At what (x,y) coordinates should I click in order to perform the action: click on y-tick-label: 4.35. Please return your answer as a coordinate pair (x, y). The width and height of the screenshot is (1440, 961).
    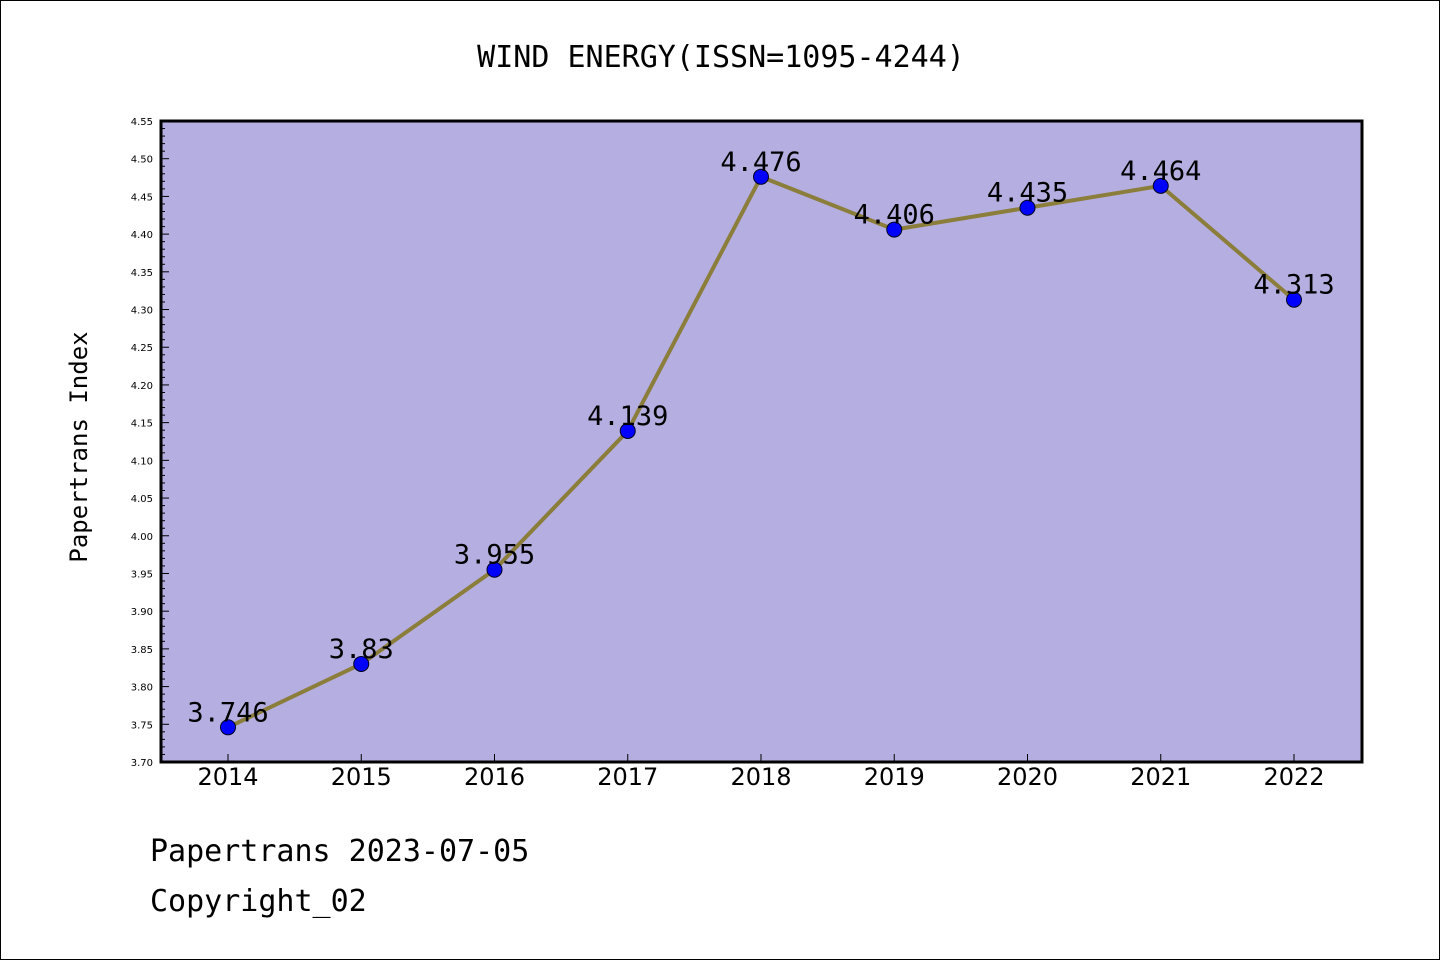
    Looking at the image, I should click on (142, 273).